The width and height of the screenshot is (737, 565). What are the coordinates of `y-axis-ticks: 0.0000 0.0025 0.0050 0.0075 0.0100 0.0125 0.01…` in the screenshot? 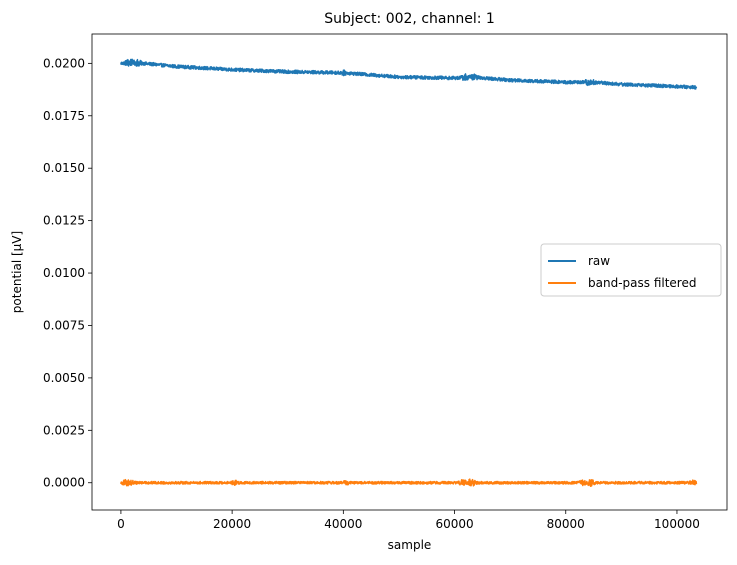 It's located at (67, 273).